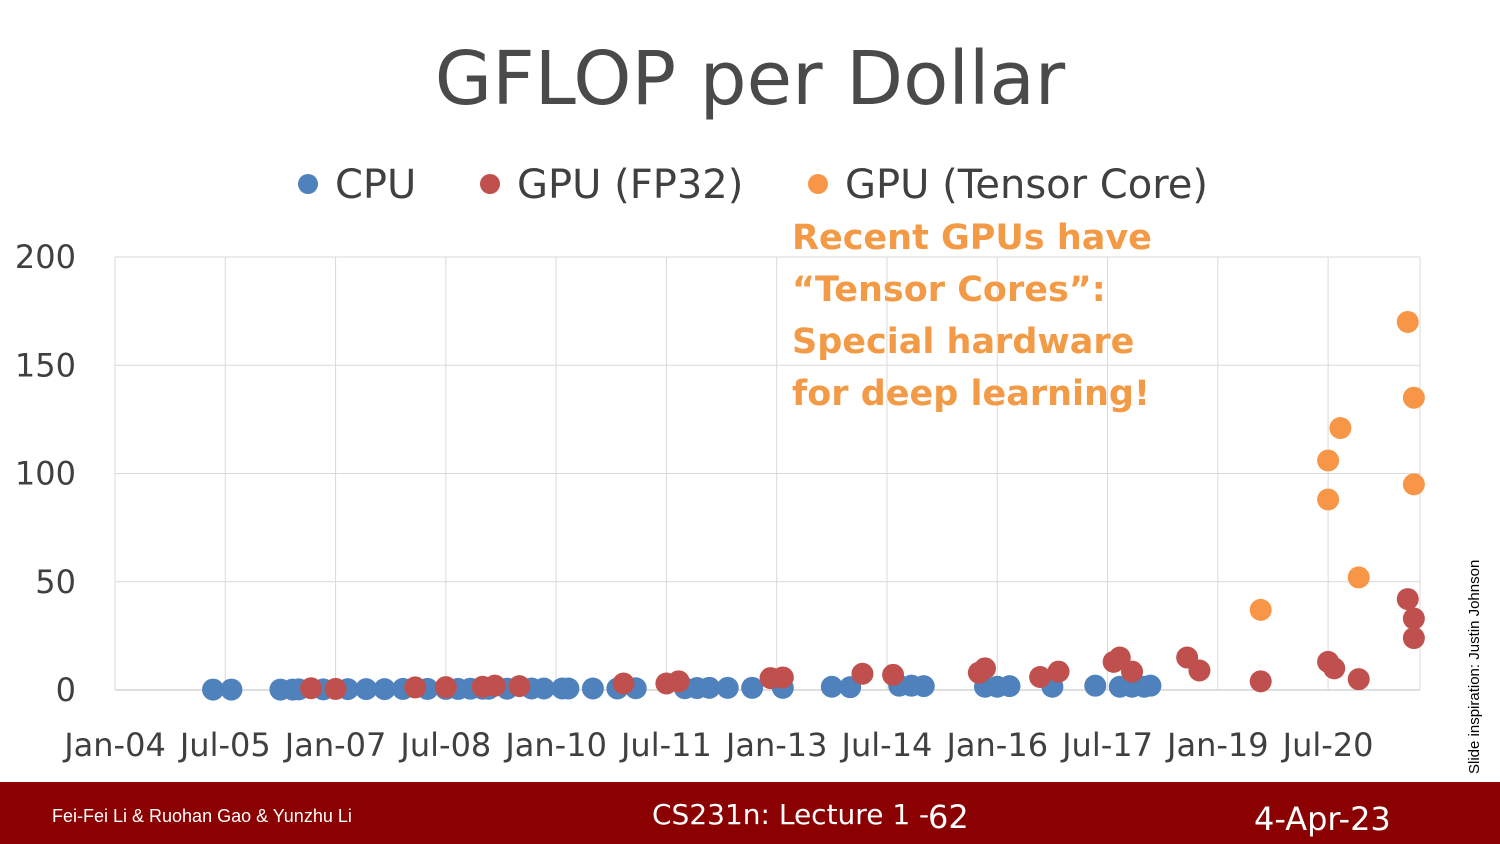 Image resolution: width=1500 pixels, height=844 pixels. Describe the element at coordinates (55, 582) in the screenshot. I see `y-tick-label: 50` at that location.